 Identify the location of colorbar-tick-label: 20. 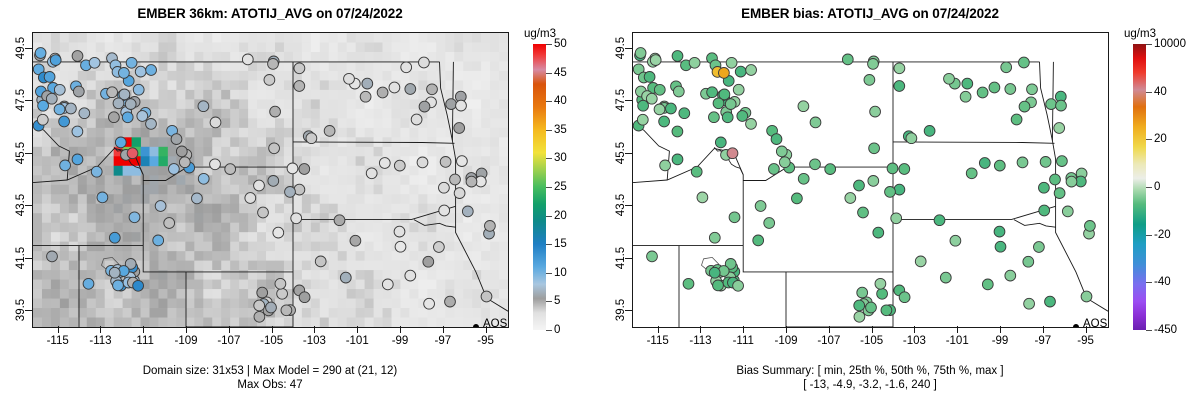
(1160, 139).